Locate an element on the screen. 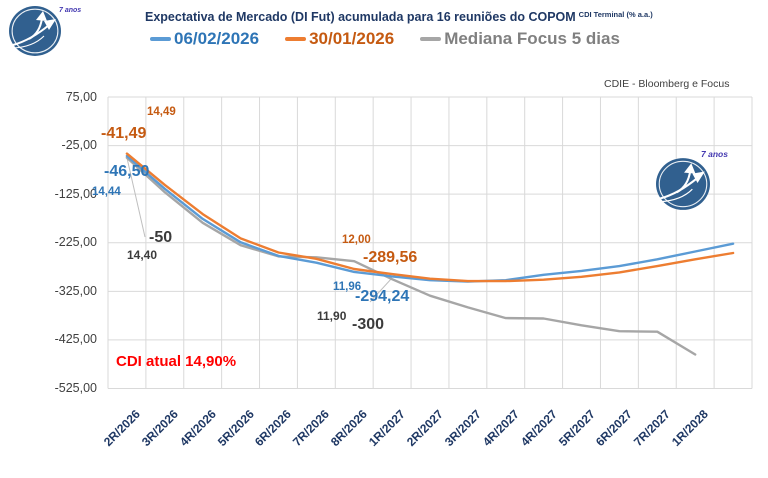  legend-item: Mediana Focus 5 dias is located at coordinates (520, 39).